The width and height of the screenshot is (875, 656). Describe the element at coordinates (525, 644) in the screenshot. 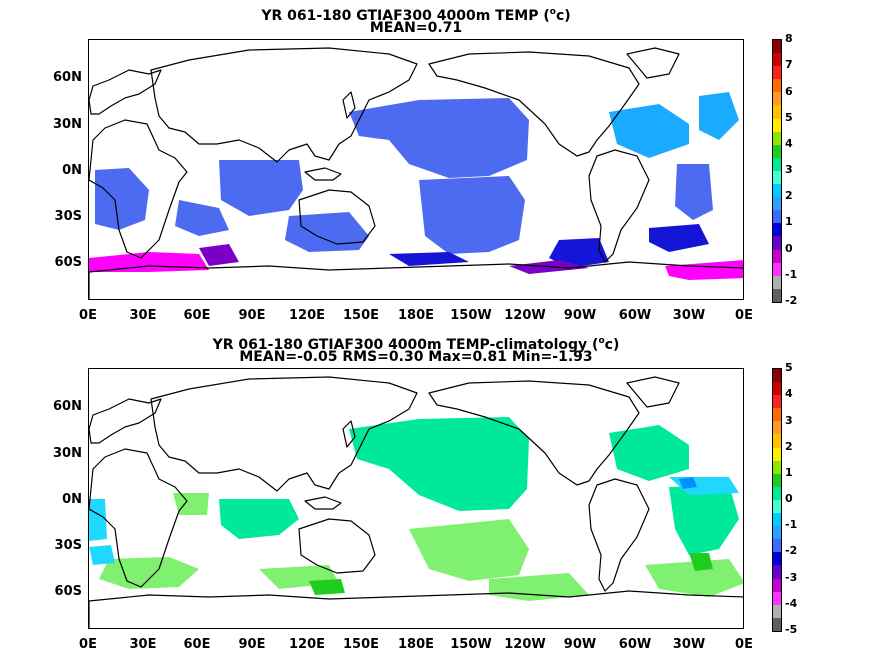

I see `panel2-lon-label: 120W` at that location.